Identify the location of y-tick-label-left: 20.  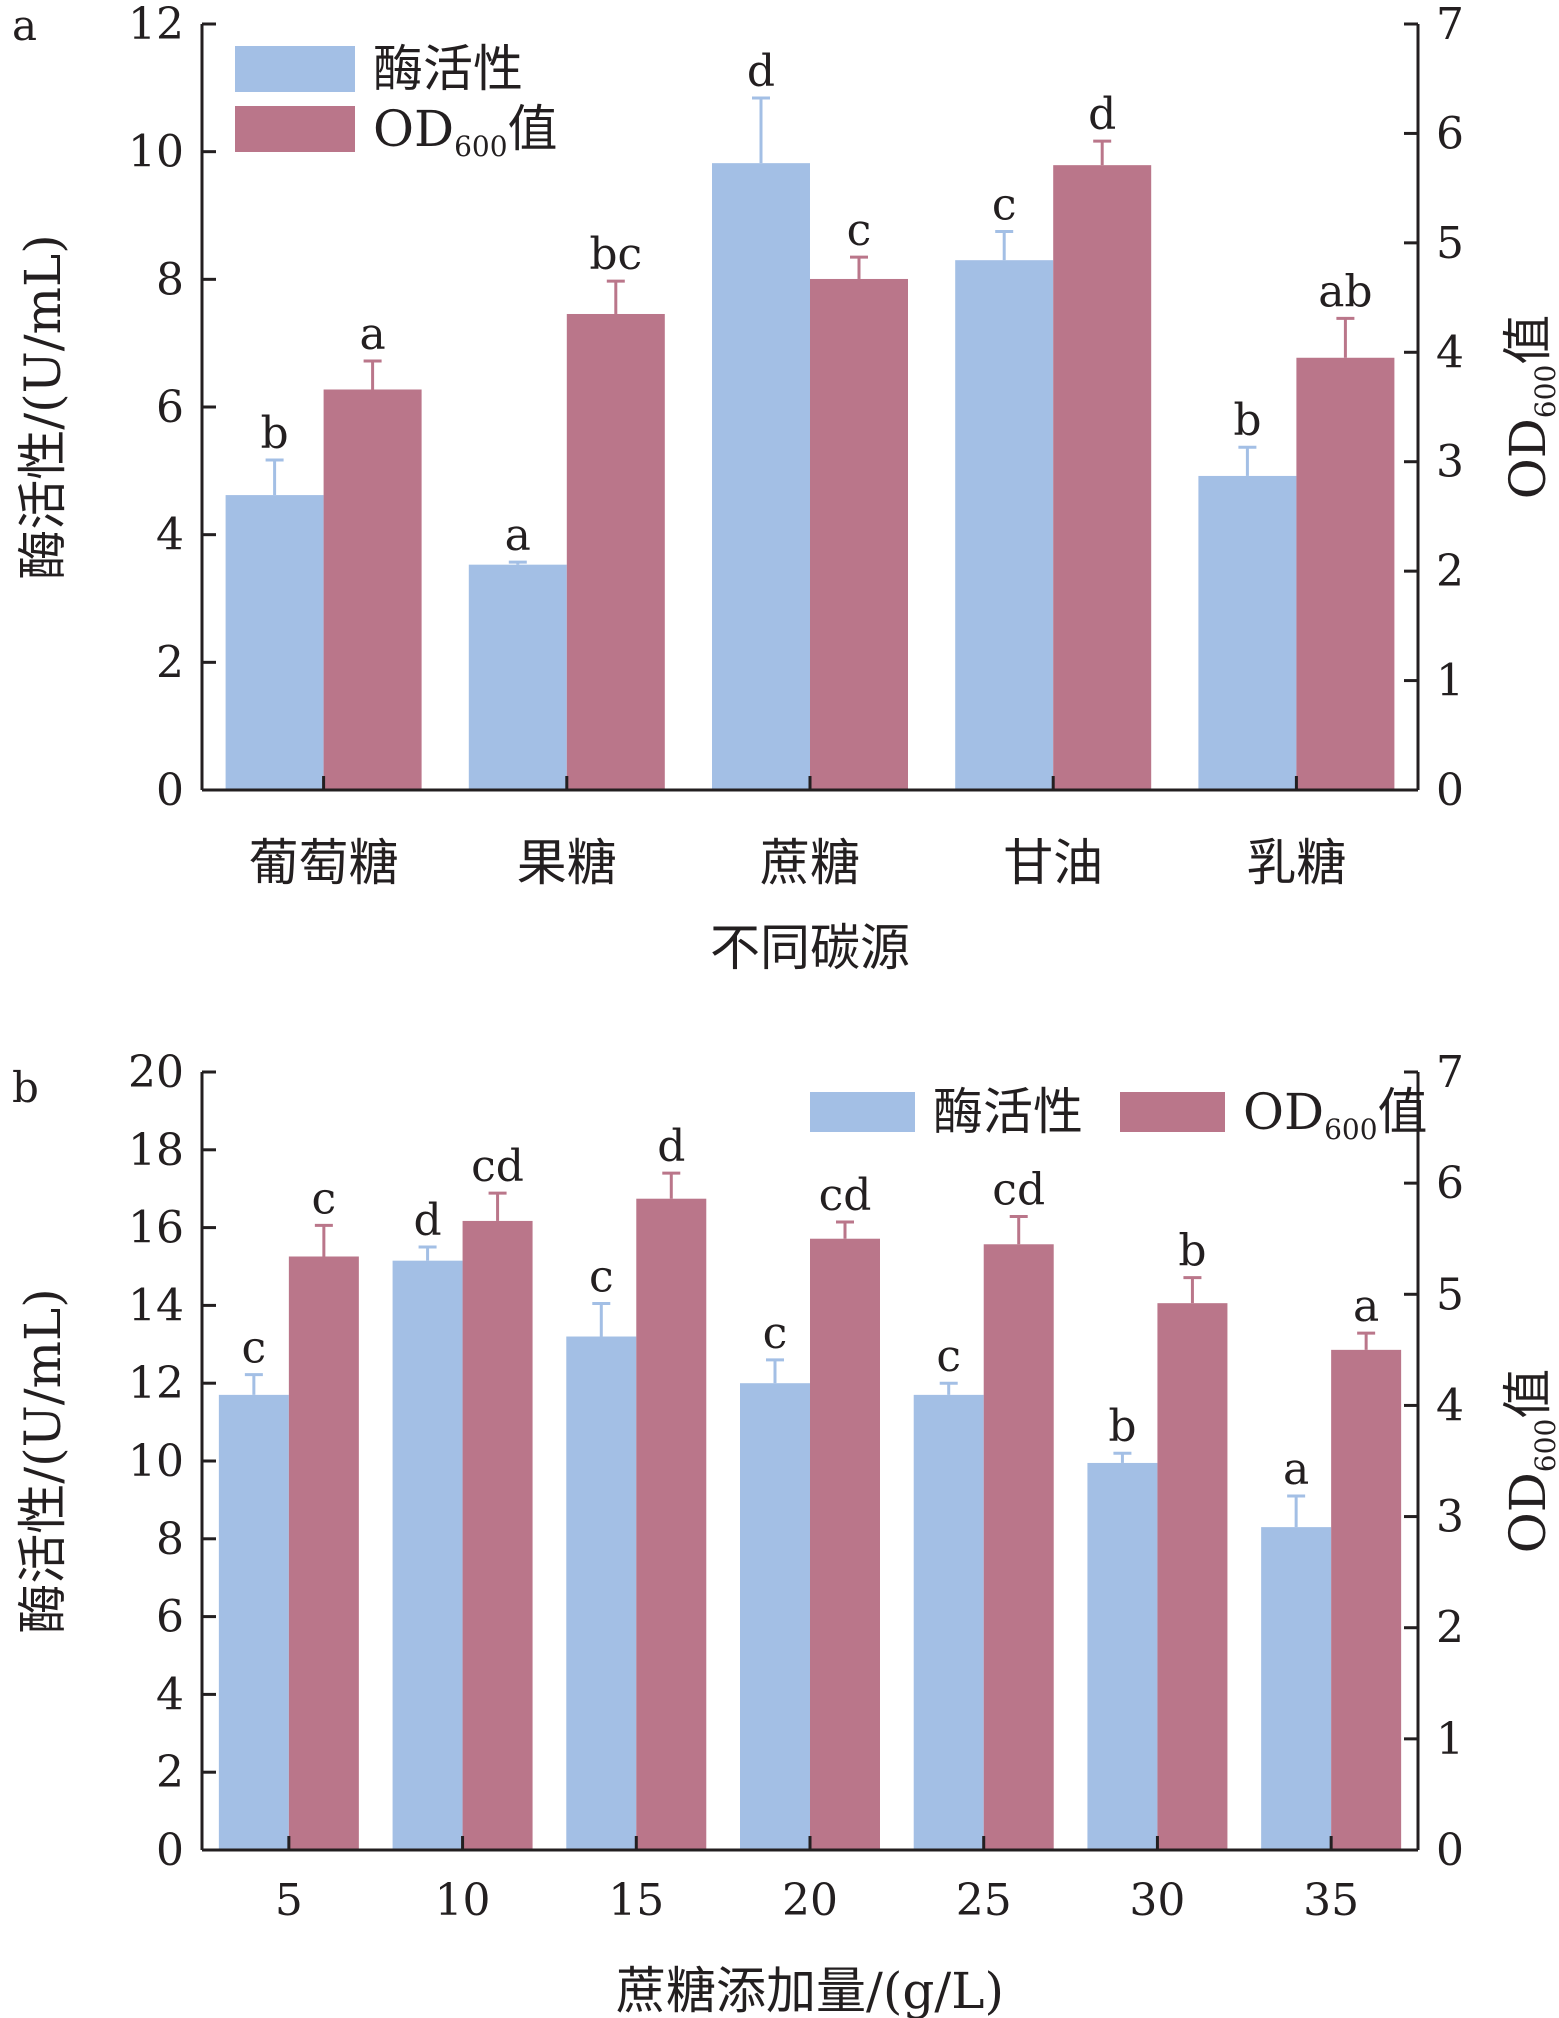
(156, 1072).